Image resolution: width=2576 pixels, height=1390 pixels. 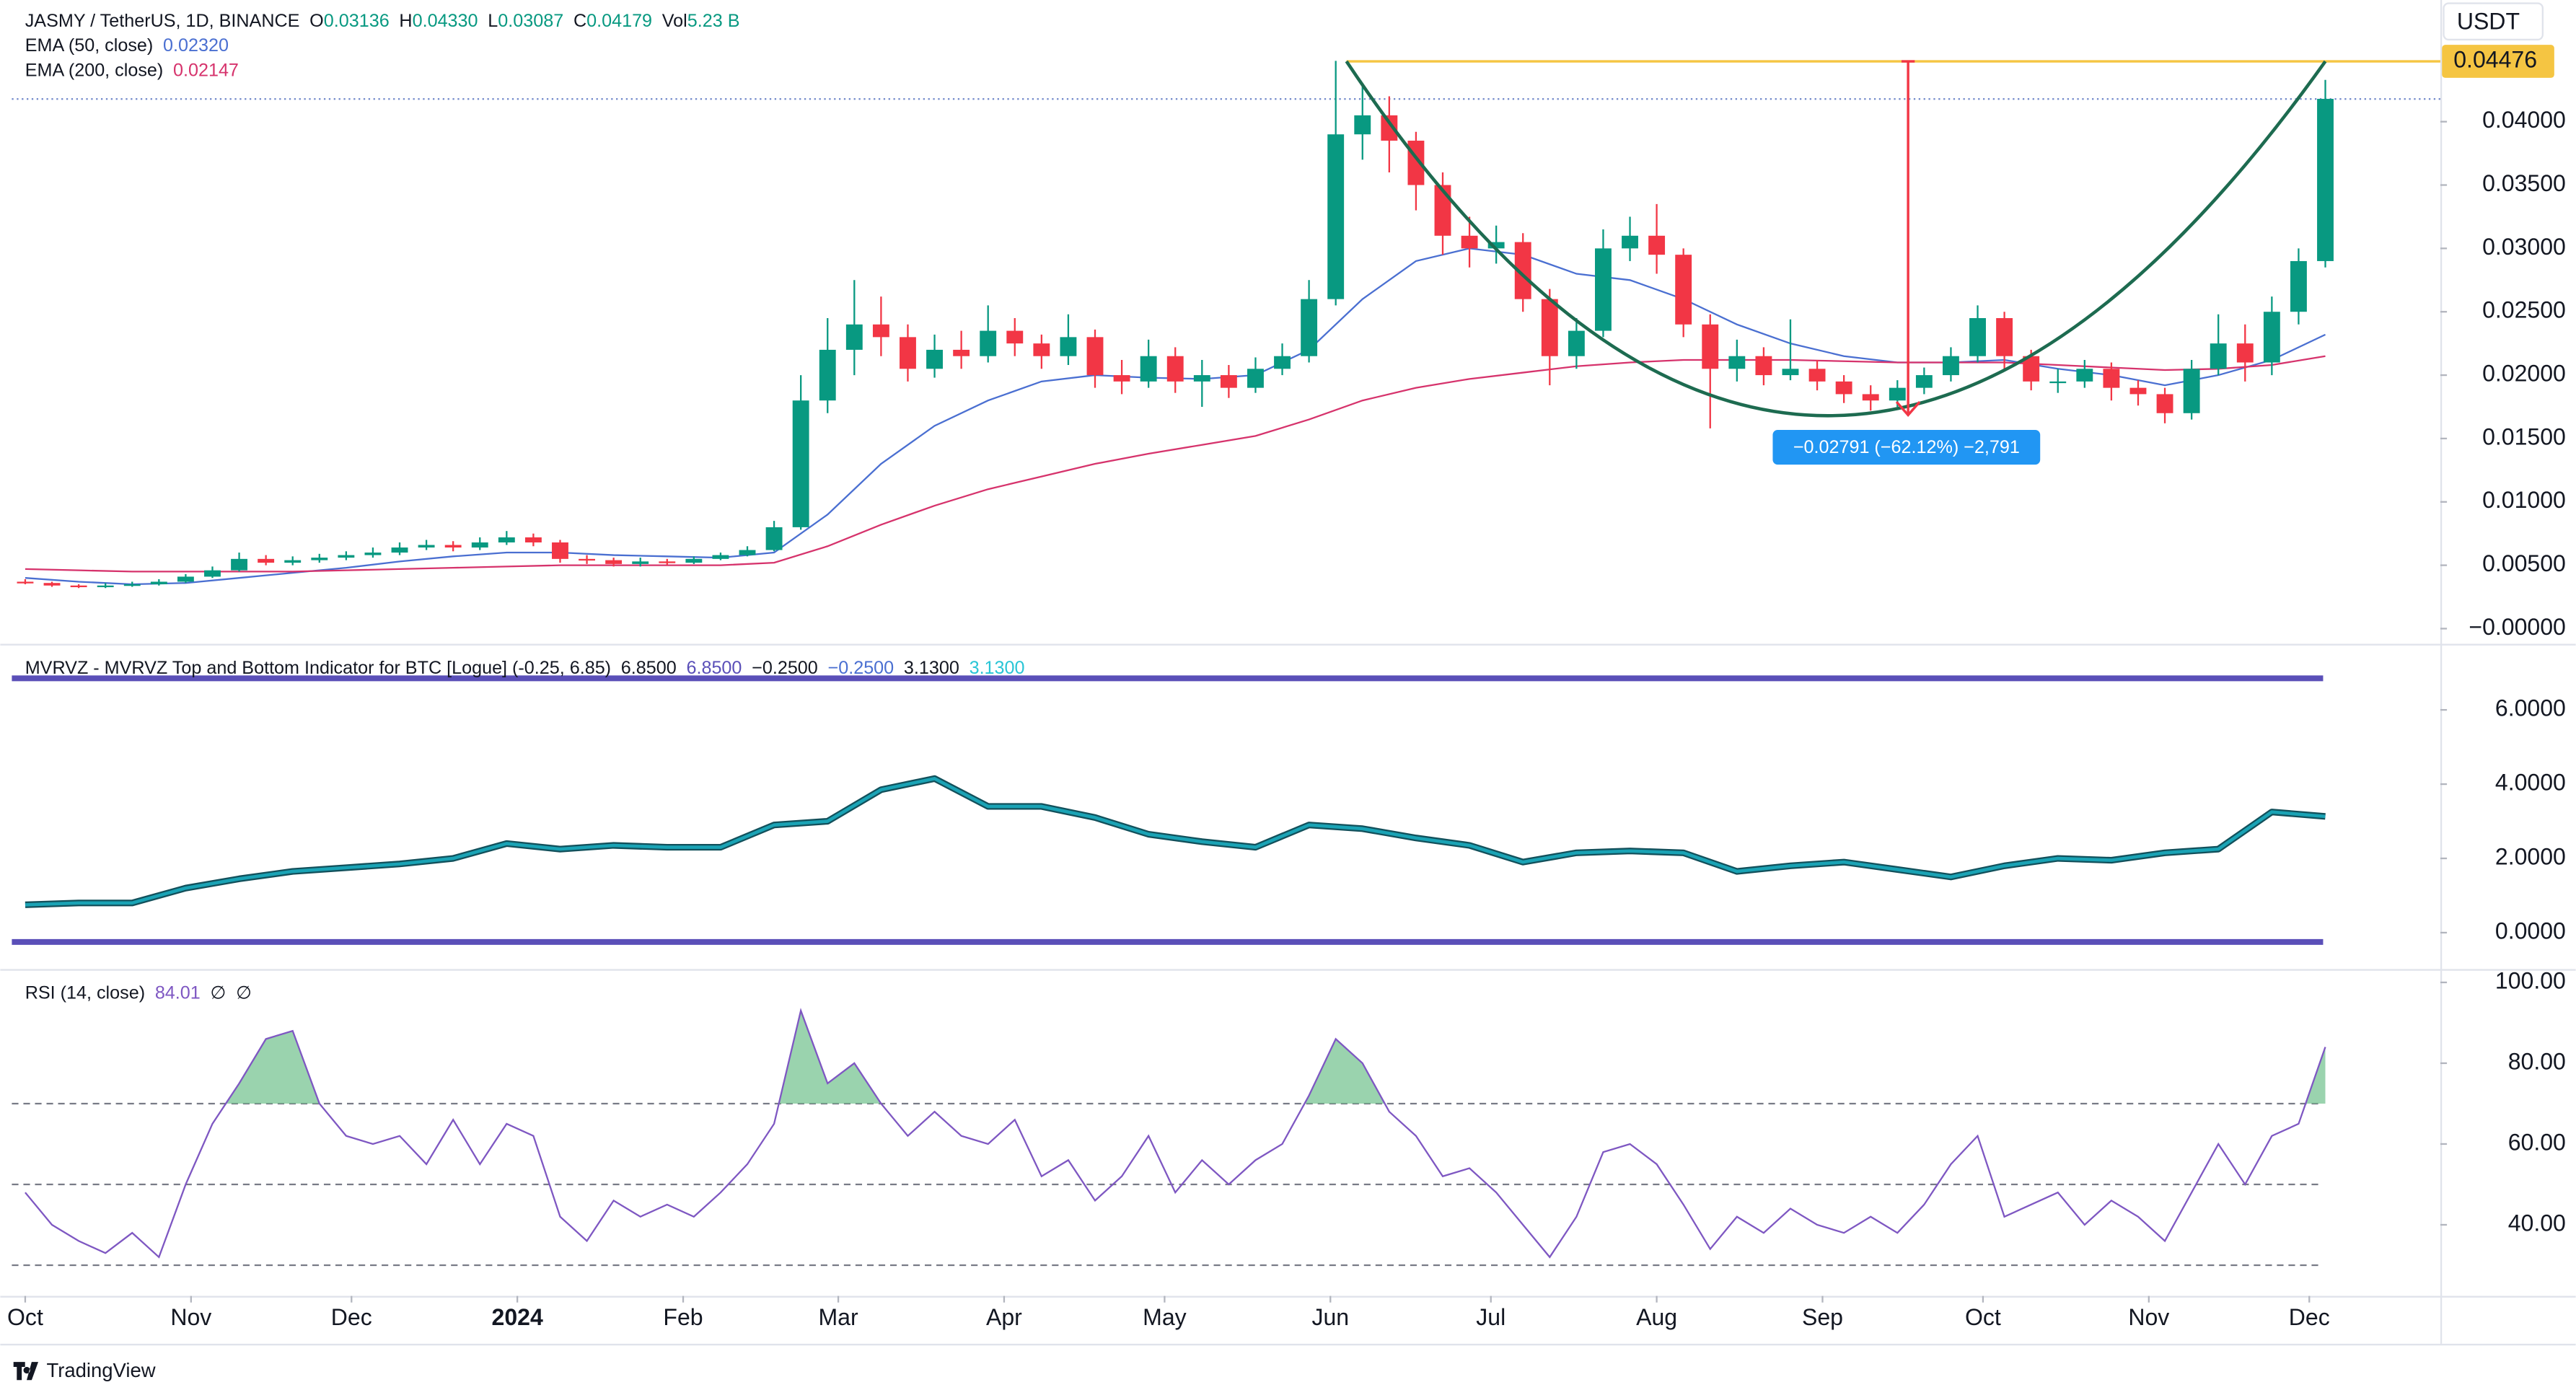 I want to click on y-tick-label: 60.00, so click(x=2537, y=1142).